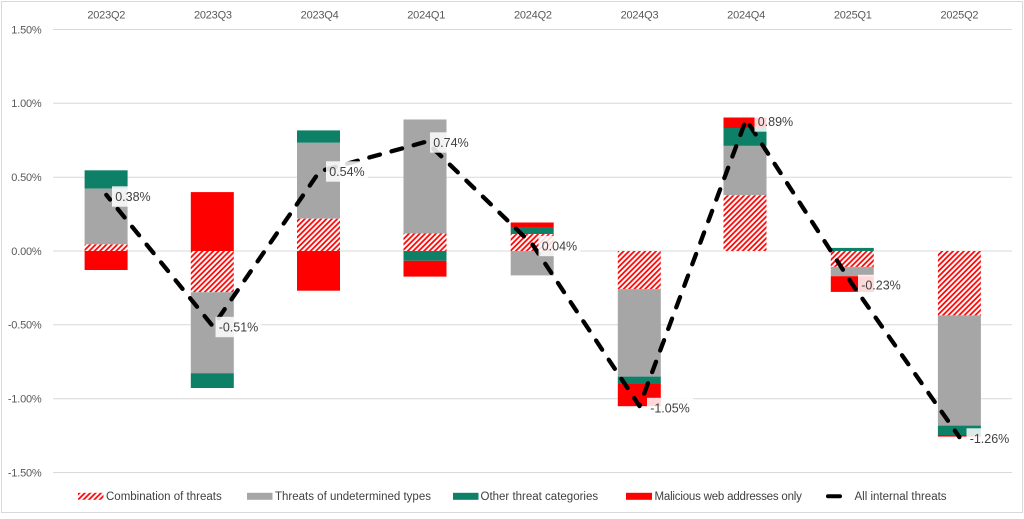 The height and width of the screenshot is (519, 1024). What do you see at coordinates (106, 16) in the screenshot?
I see `svg-text: 2023Q2` at bounding box center [106, 16].